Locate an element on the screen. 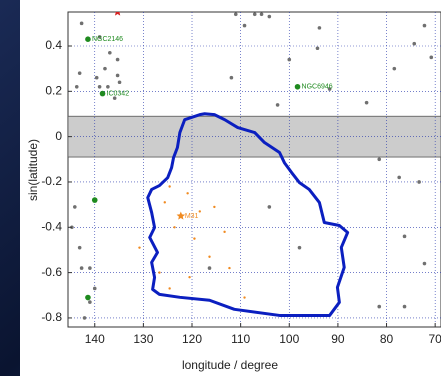 Image resolution: width=441 pixels, height=376 pixels. x-axis-label: longitude / degree is located at coordinates (230, 365).